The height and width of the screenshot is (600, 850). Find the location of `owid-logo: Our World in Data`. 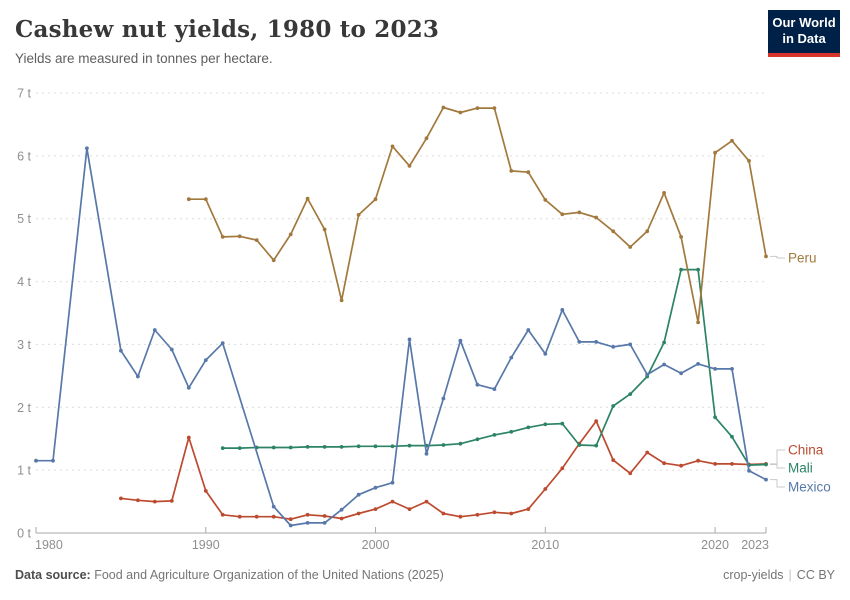

owid-logo: Our World in Data is located at coordinates (804, 33).